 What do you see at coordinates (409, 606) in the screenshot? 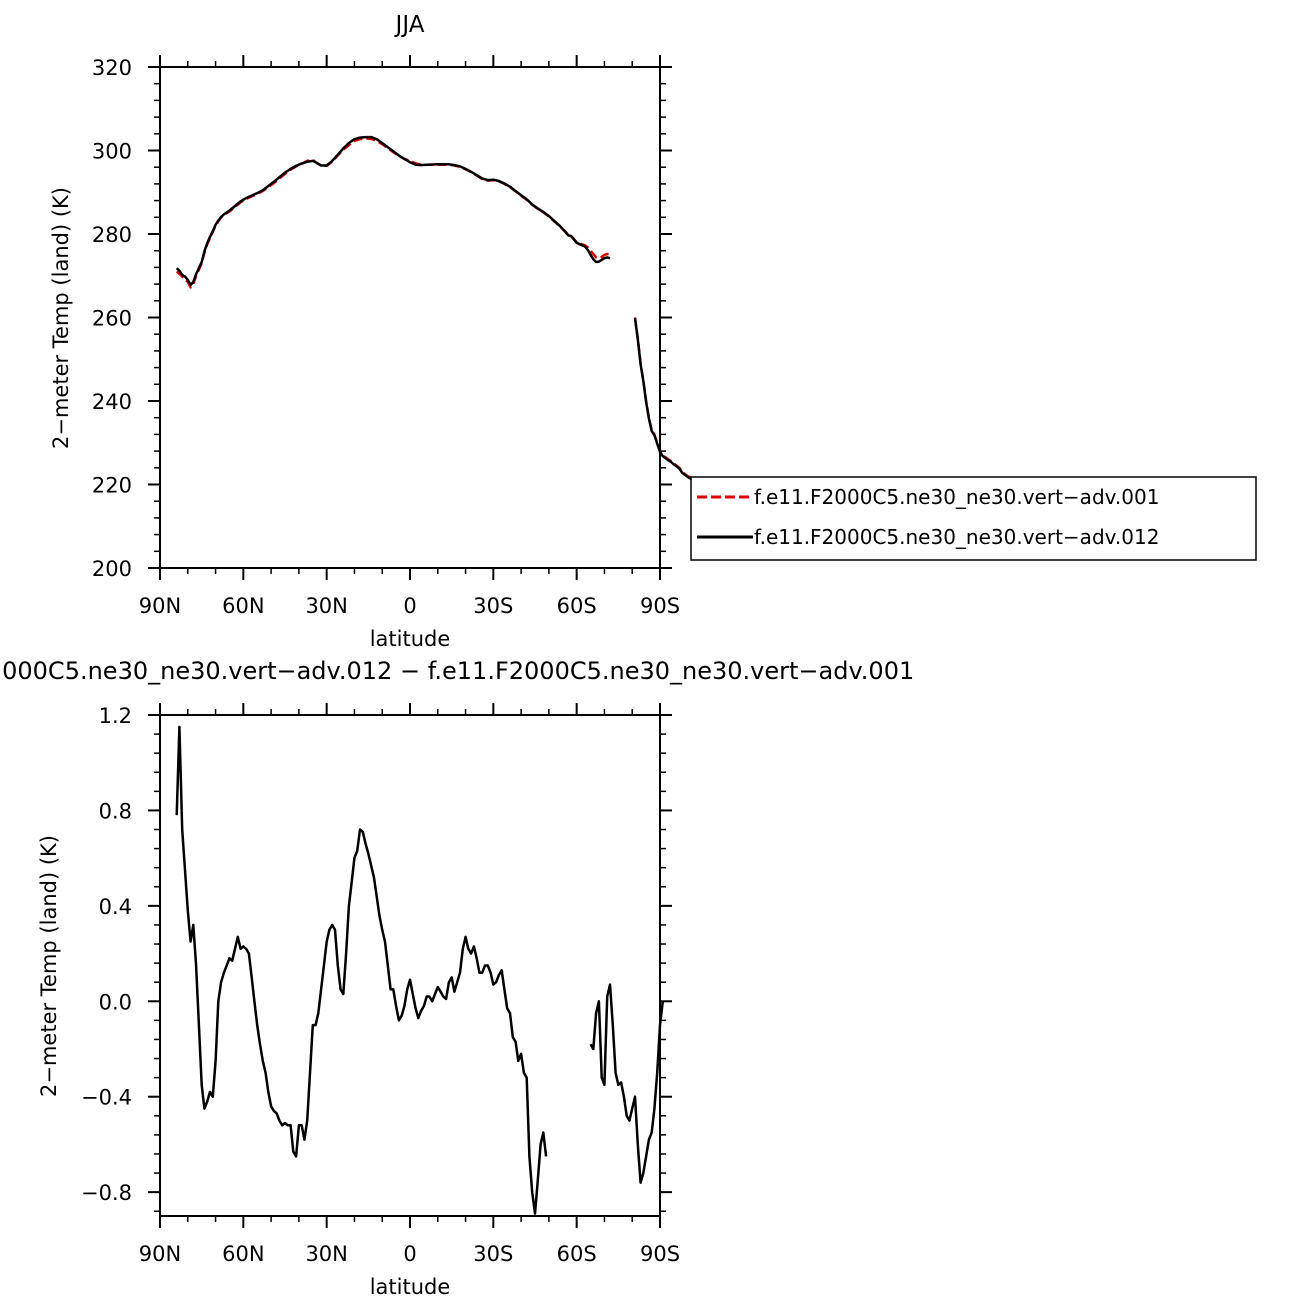
I see `top-xtick-label: 0` at bounding box center [409, 606].